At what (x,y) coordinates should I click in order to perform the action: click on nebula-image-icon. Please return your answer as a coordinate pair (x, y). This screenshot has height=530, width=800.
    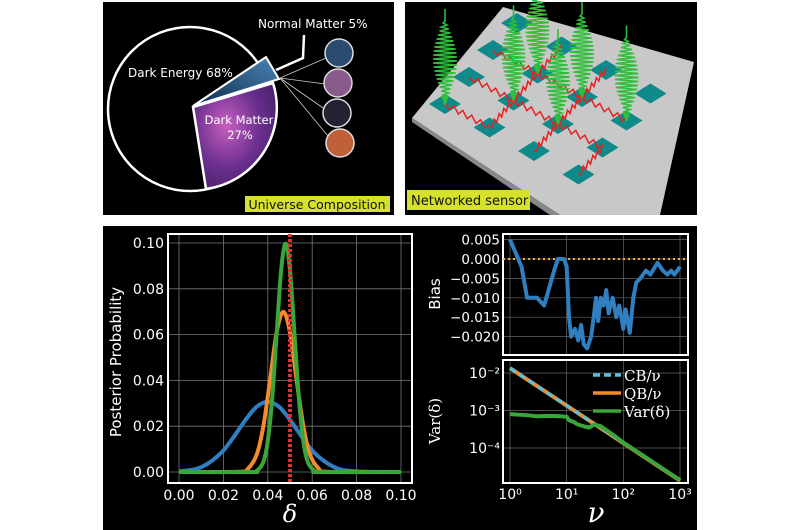
    Looking at the image, I should click on (340, 143).